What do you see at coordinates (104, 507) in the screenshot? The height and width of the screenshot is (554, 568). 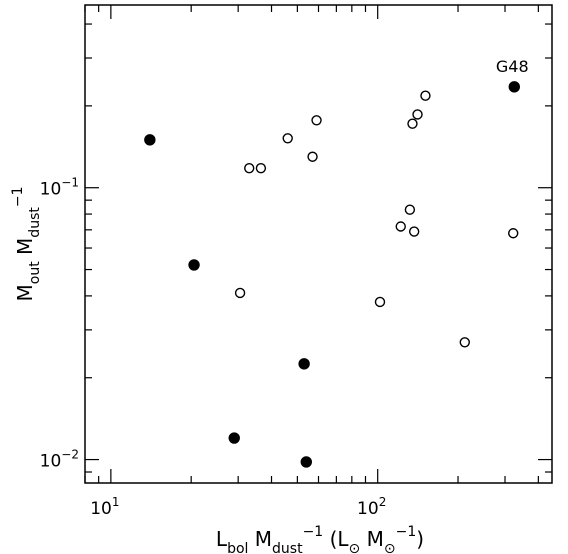 I see `x-tick-label: 10¹` at bounding box center [104, 507].